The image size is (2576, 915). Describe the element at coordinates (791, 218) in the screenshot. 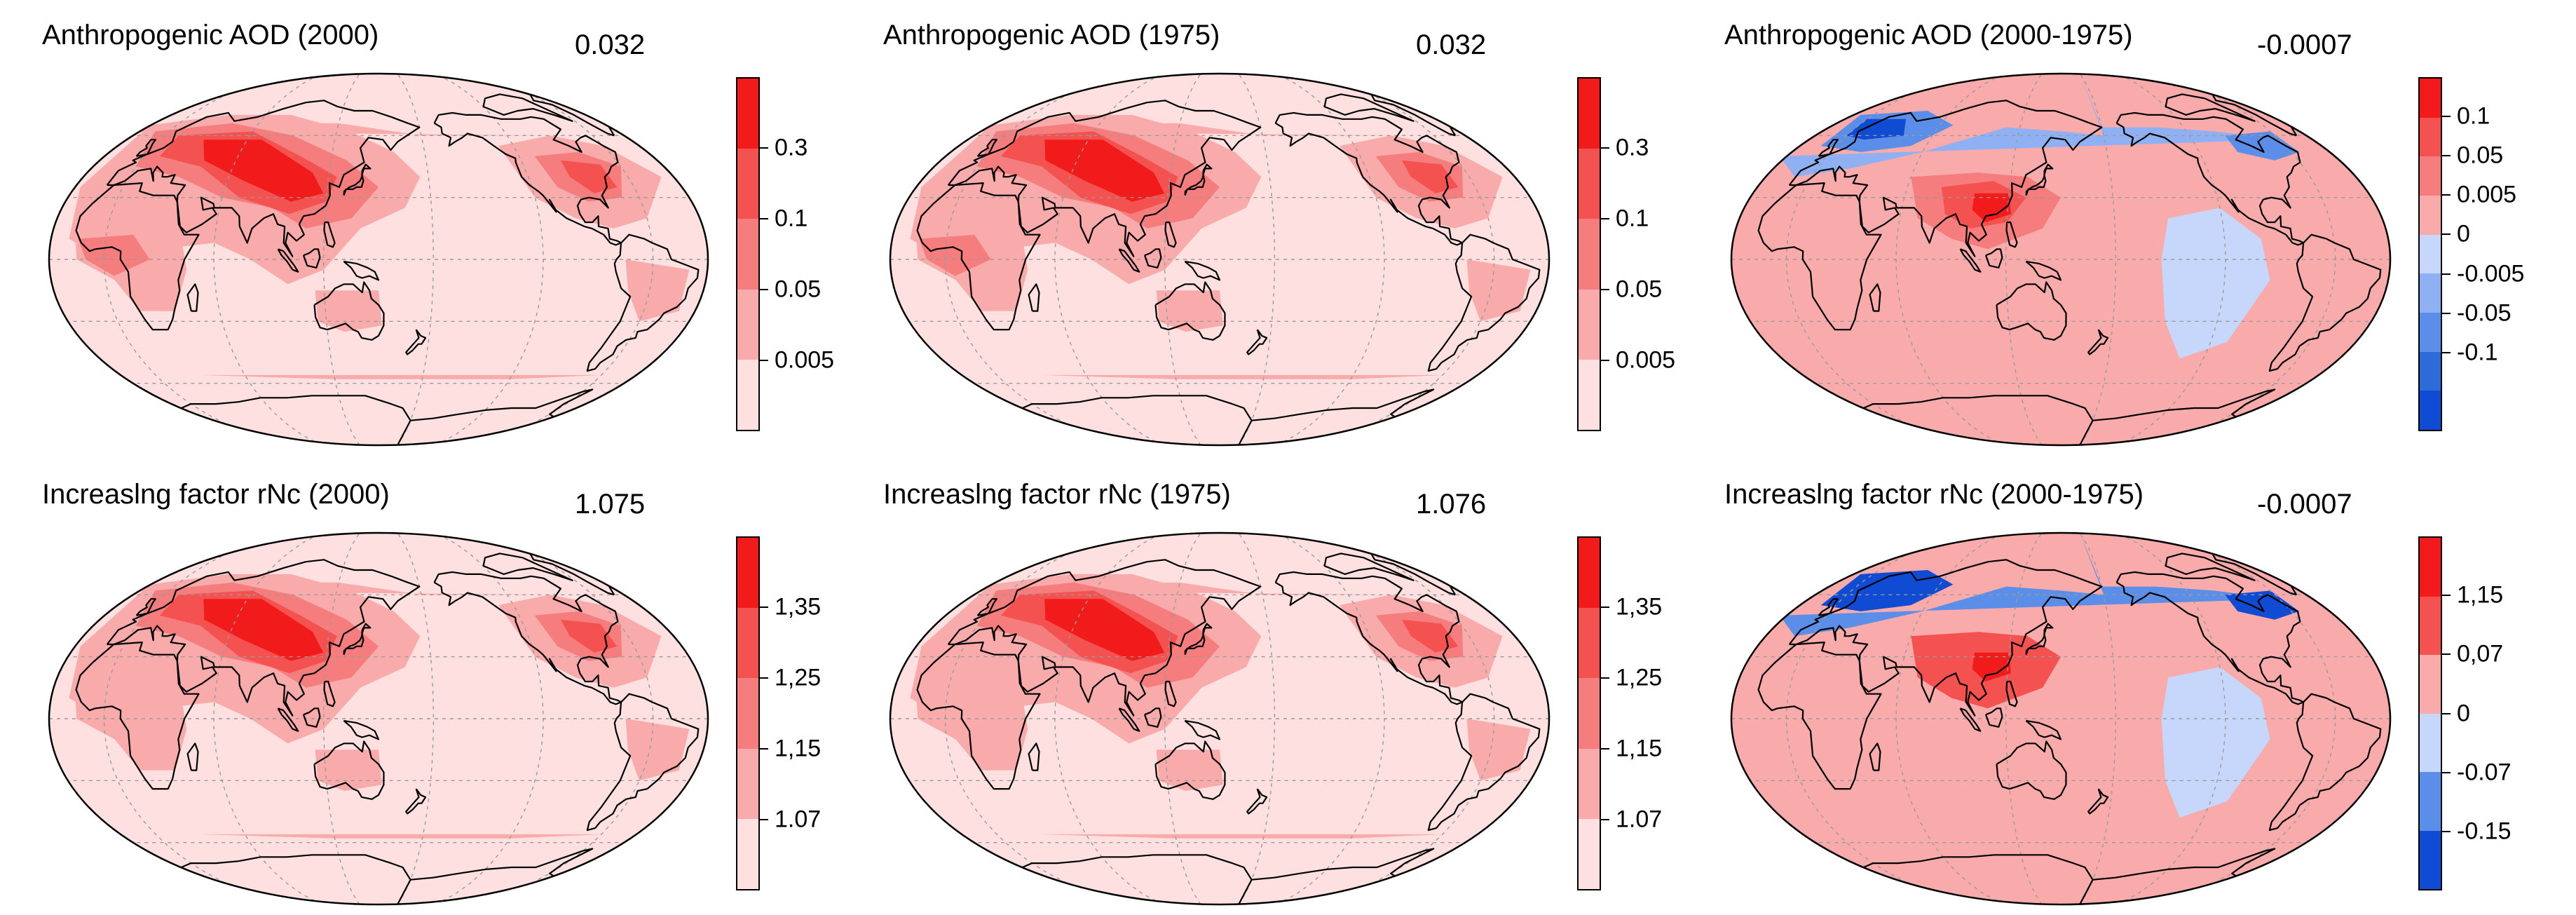

I see `colorbar-label: 0.1` at that location.